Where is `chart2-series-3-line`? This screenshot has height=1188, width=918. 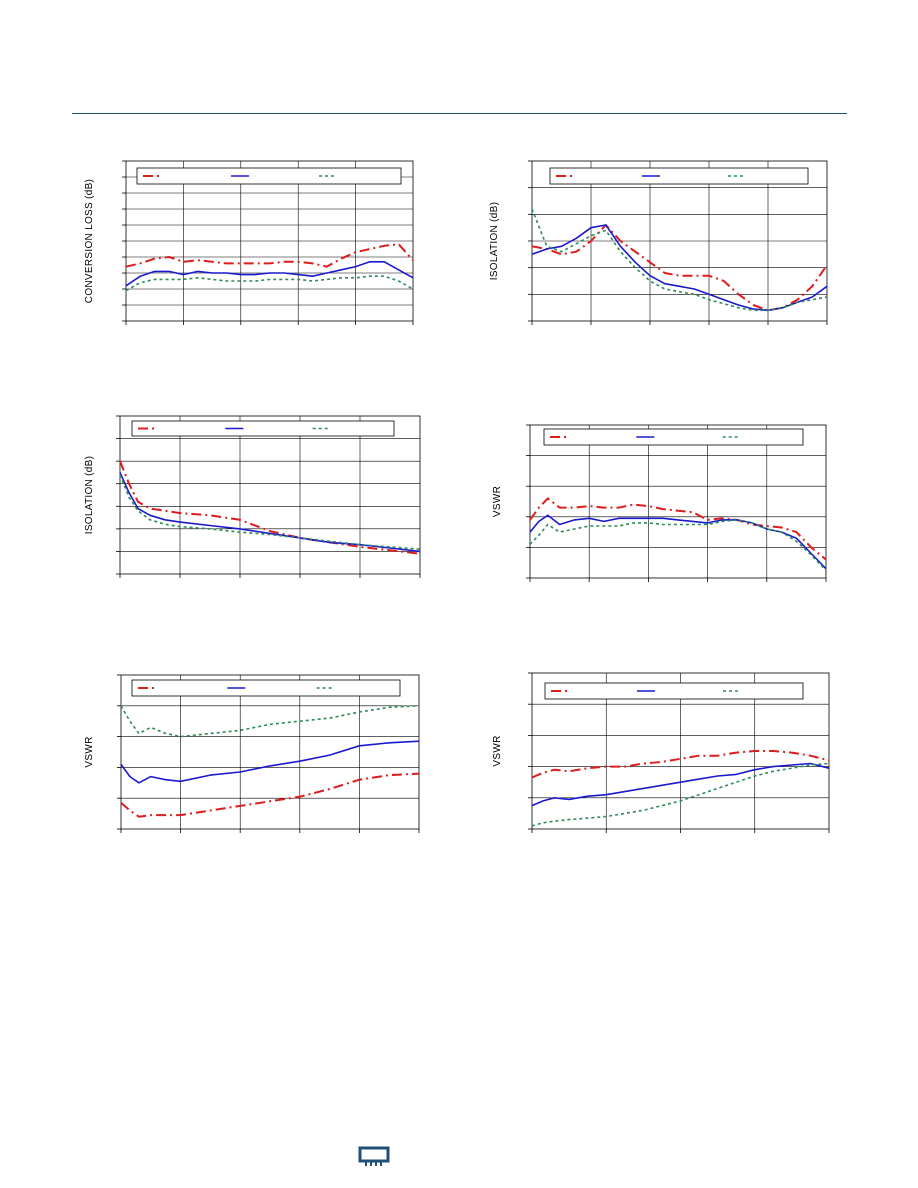
chart2-series-3-line is located at coordinates (679, 260).